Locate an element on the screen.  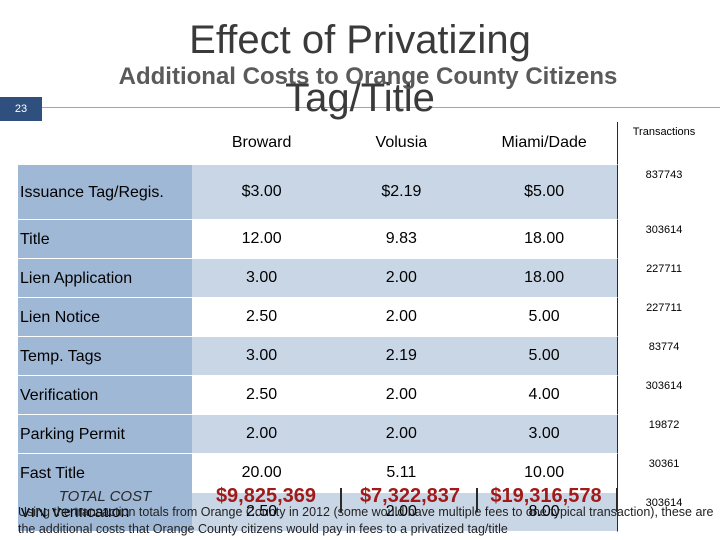
table-row: Temp. Tags 3.00 2.19 5.00 83774 is located at coordinates (364, 356).